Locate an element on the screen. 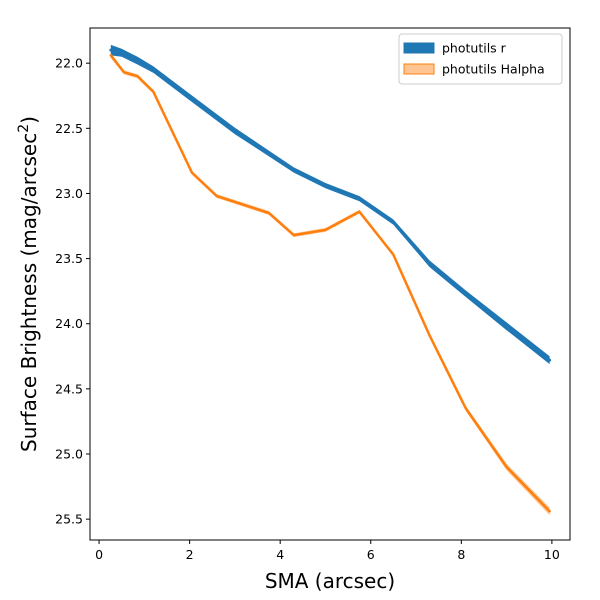  x-axis-ticks: 0 2 4 6 8 10 is located at coordinates (327, 551).